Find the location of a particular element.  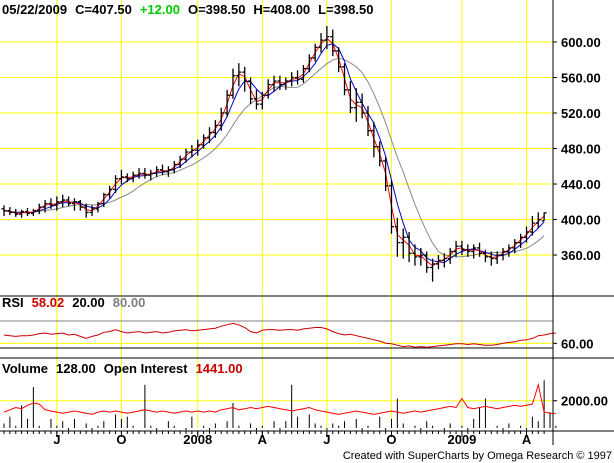

rsi-value: 58.02 is located at coordinates (48, 302).